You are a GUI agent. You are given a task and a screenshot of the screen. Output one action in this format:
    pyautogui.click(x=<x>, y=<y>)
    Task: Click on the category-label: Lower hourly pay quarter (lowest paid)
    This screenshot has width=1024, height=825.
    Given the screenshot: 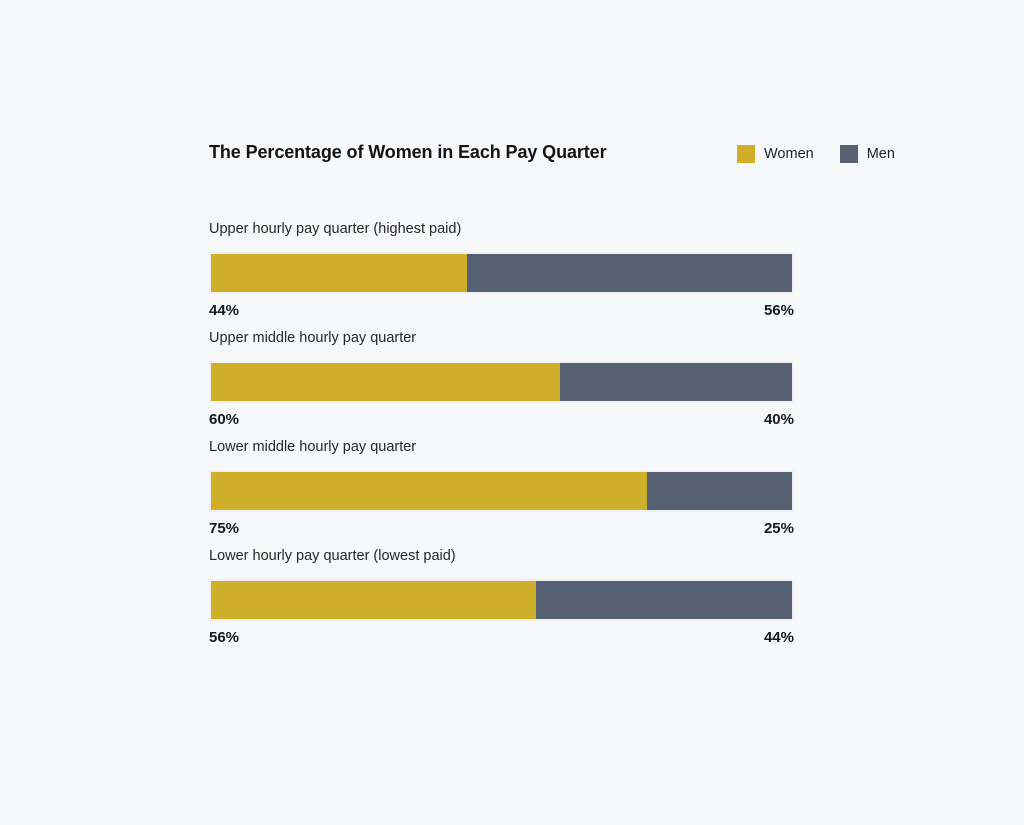 What is the action you would take?
    pyautogui.click(x=332, y=556)
    